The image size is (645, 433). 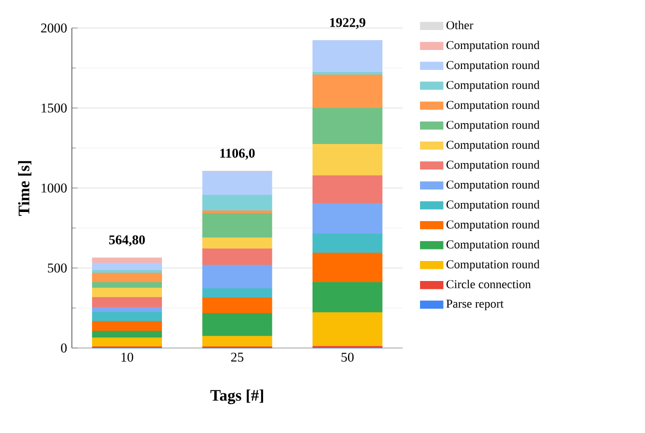 I want to click on y-tick-label: 0, so click(x=64, y=348).